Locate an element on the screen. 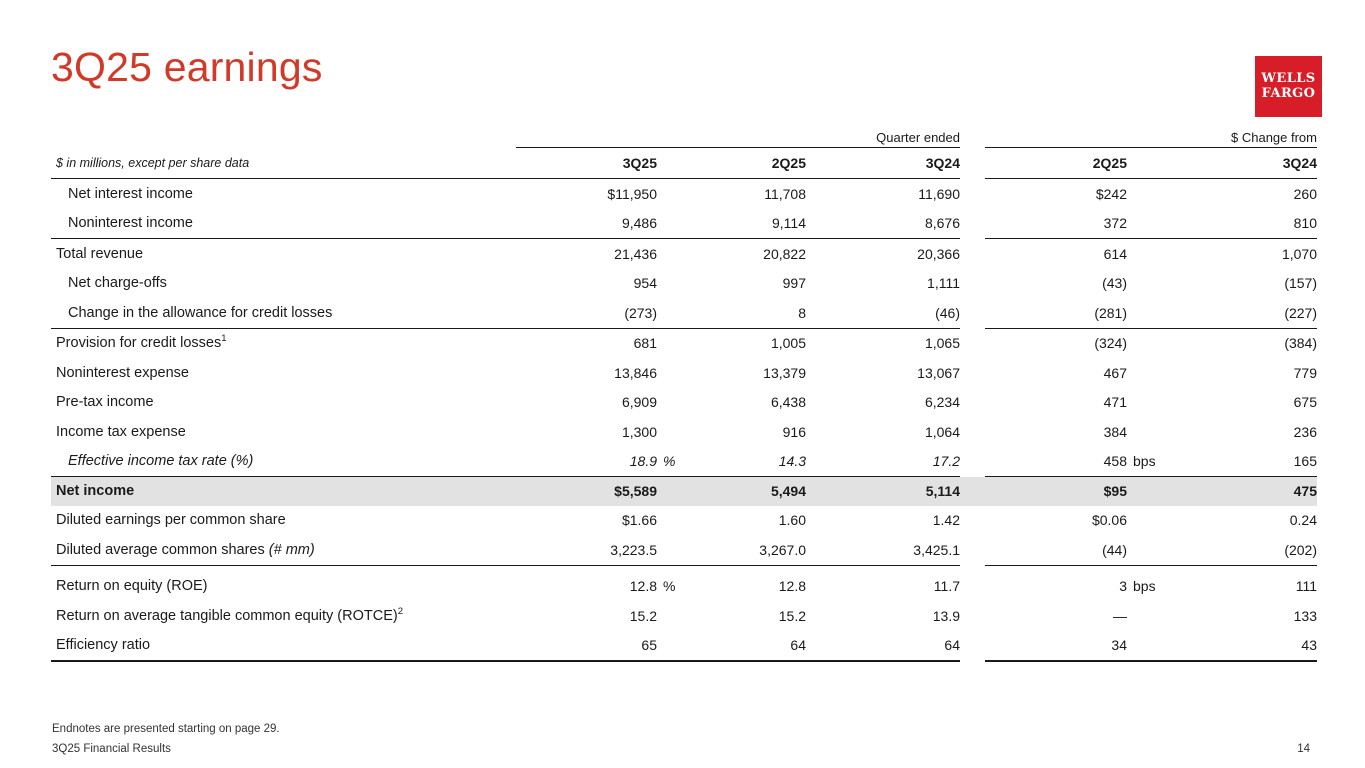 This screenshot has height=768, width=1365. footer-title: 3Q25 Financial Results is located at coordinates (111, 749).